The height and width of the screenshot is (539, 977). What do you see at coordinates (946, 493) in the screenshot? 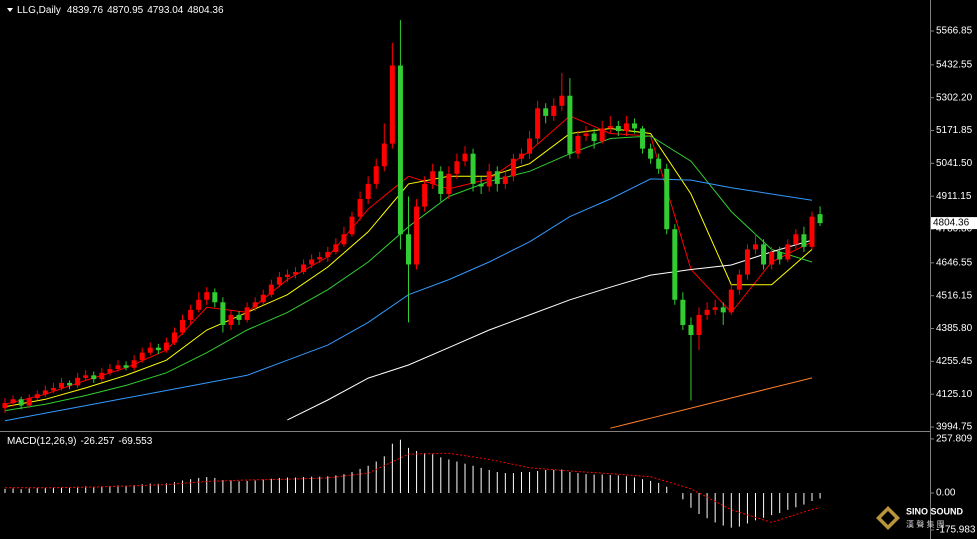
I see `y-tick-label: 0.00` at bounding box center [946, 493].